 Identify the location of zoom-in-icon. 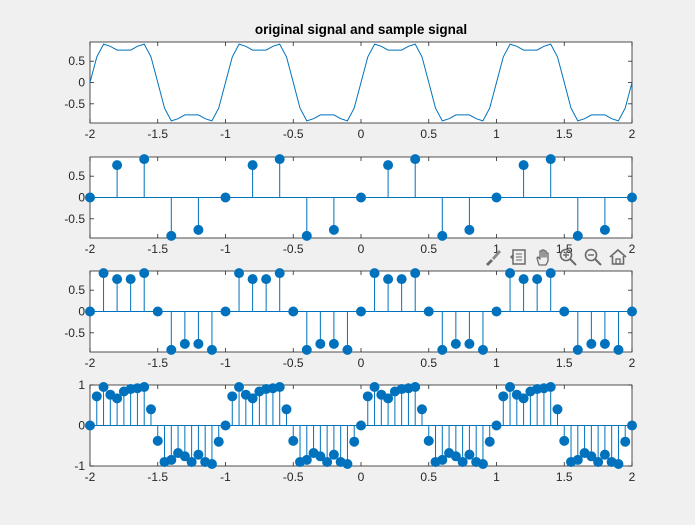
(568, 257).